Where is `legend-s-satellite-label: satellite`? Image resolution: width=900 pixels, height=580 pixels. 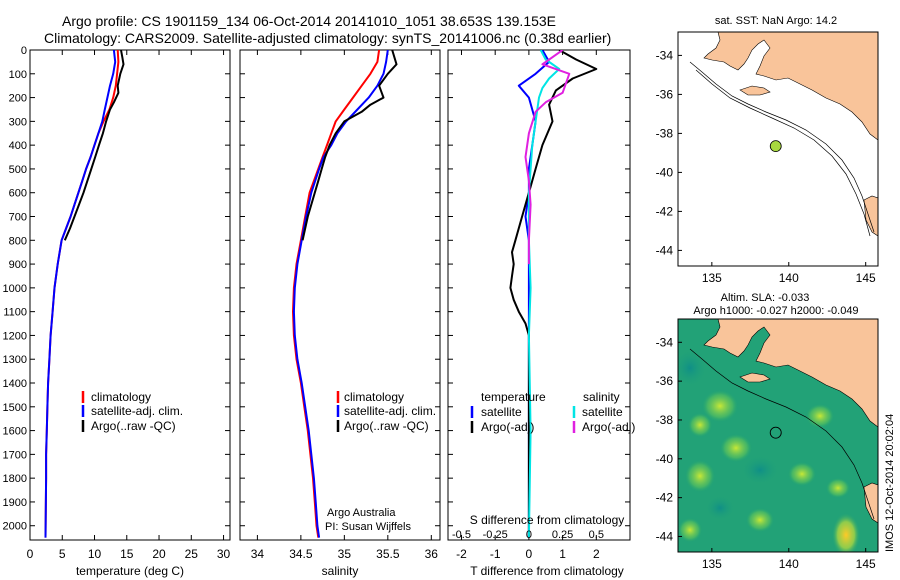 legend-s-satellite-label: satellite is located at coordinates (602, 412).